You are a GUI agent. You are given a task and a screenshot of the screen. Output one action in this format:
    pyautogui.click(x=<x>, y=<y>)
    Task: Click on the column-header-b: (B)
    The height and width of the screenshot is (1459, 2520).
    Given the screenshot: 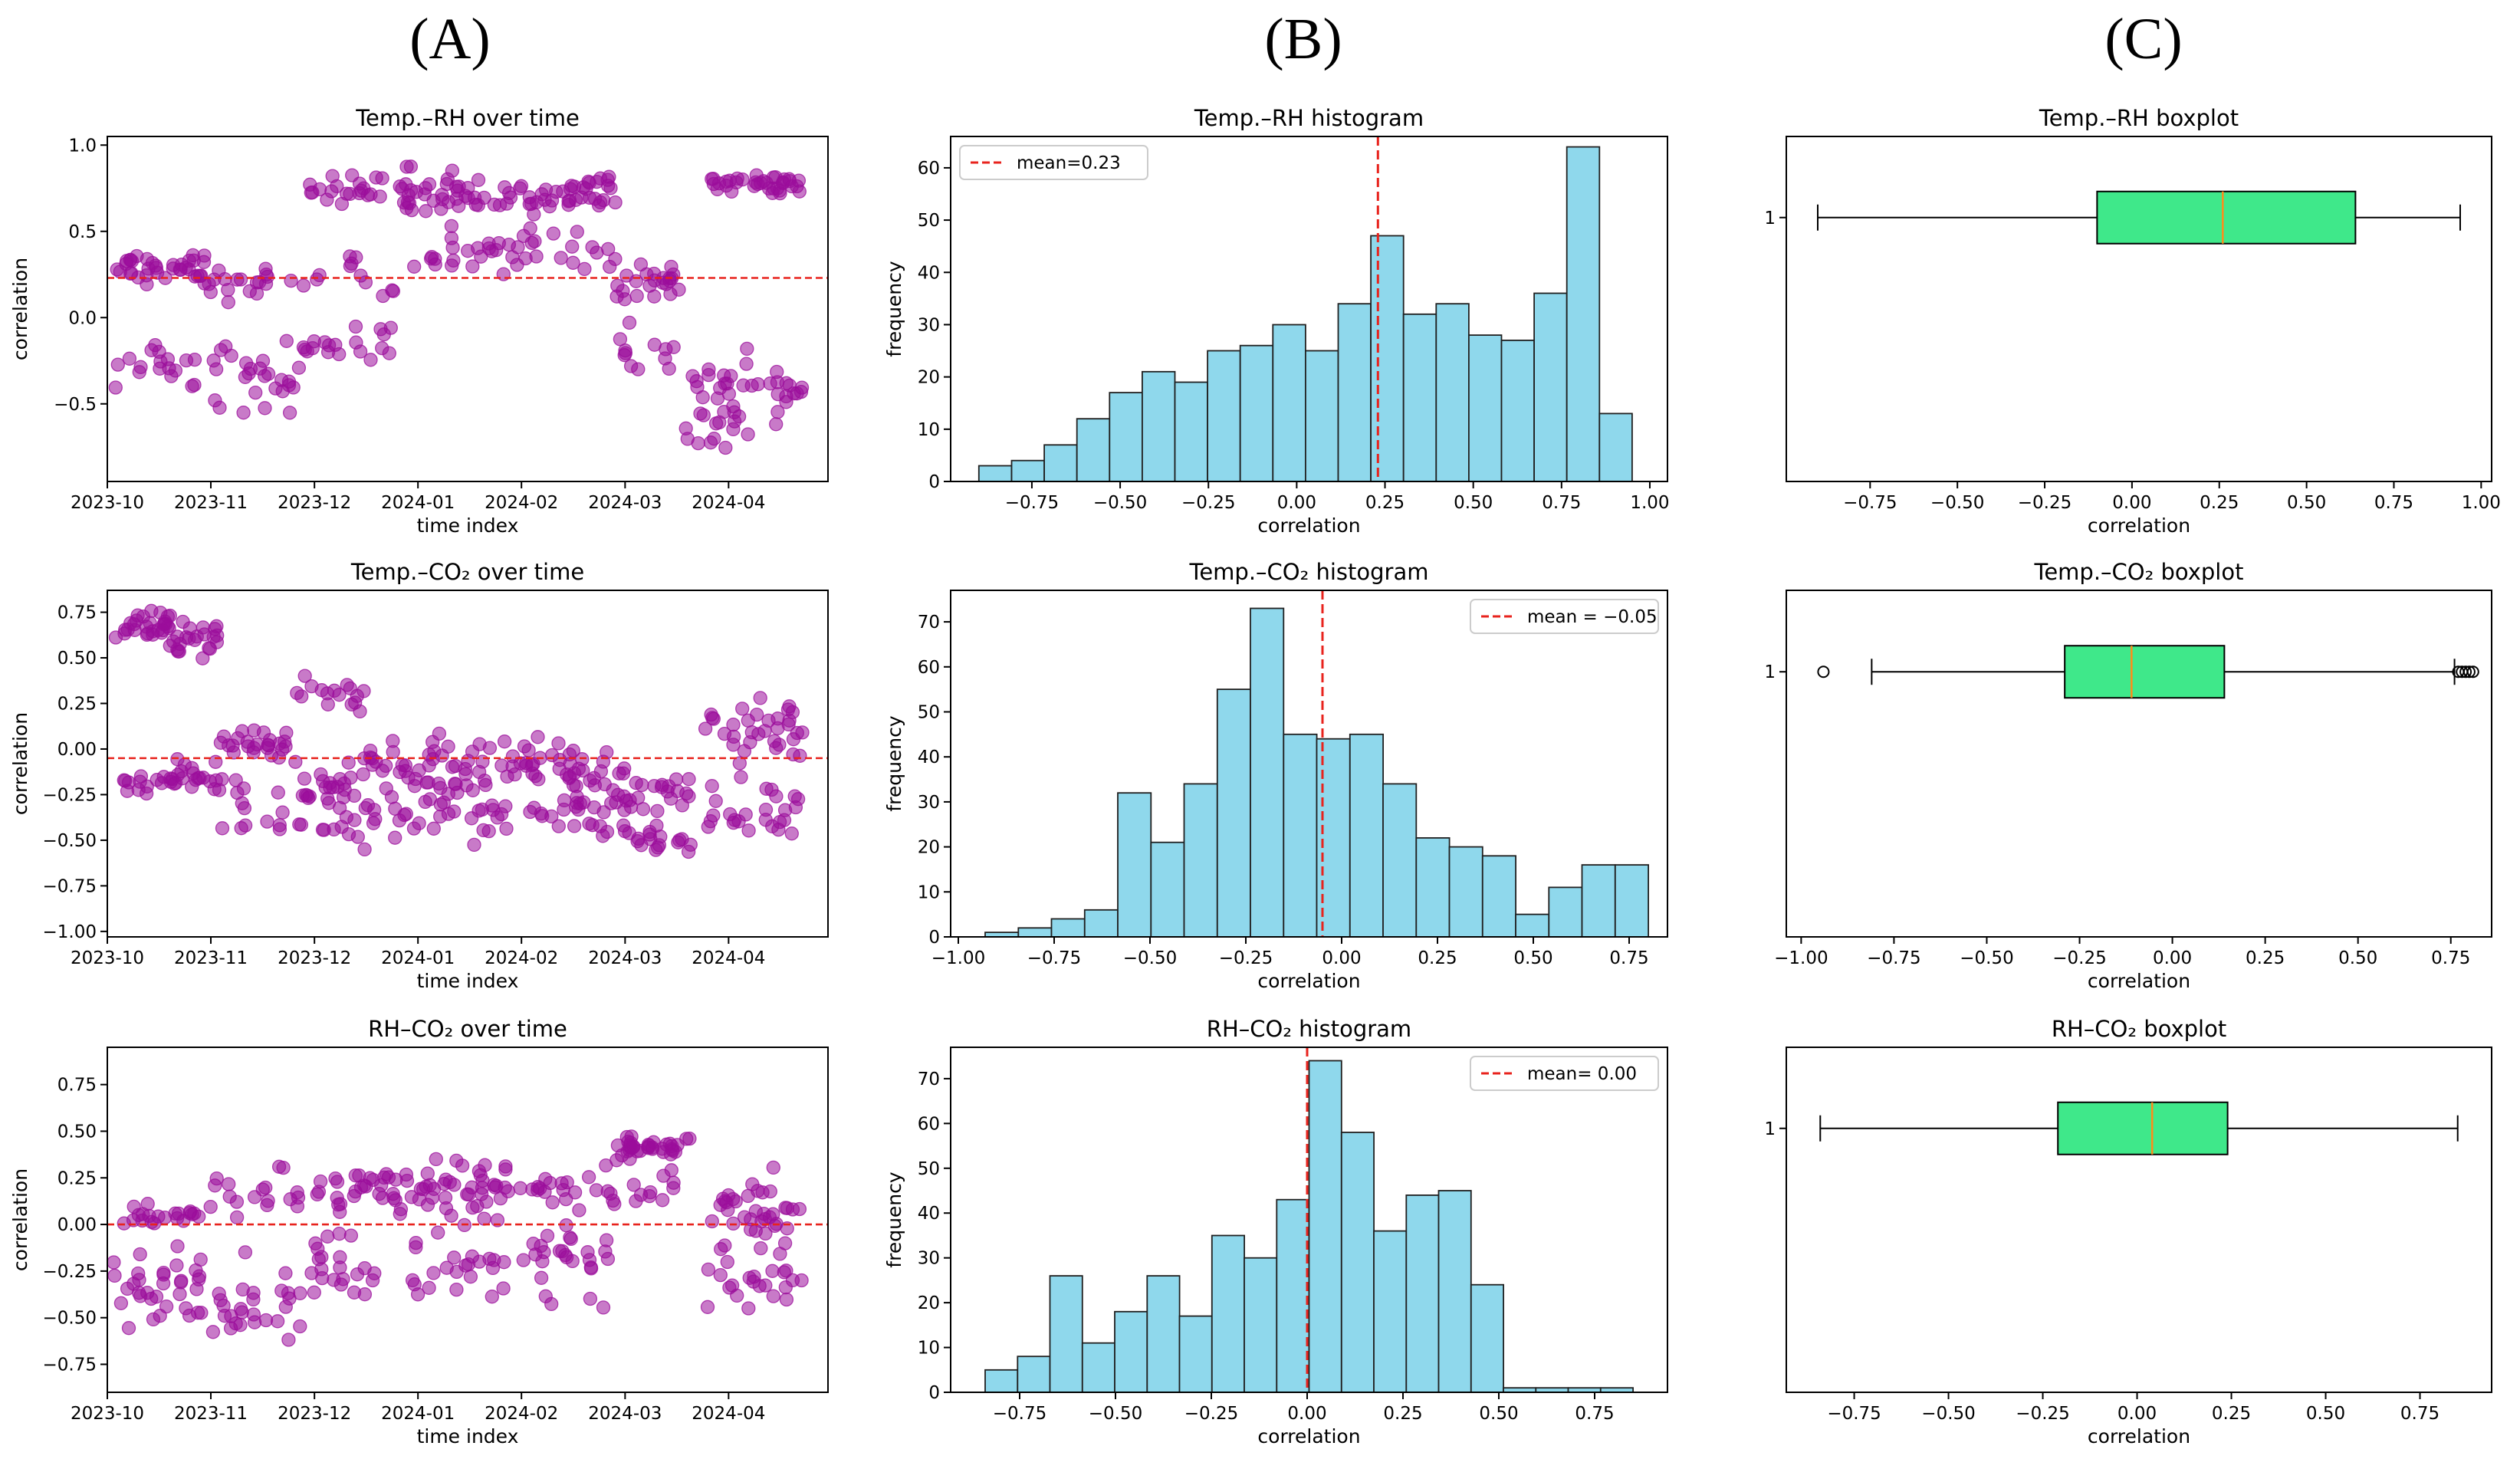 What is the action you would take?
    pyautogui.click(x=1303, y=39)
    